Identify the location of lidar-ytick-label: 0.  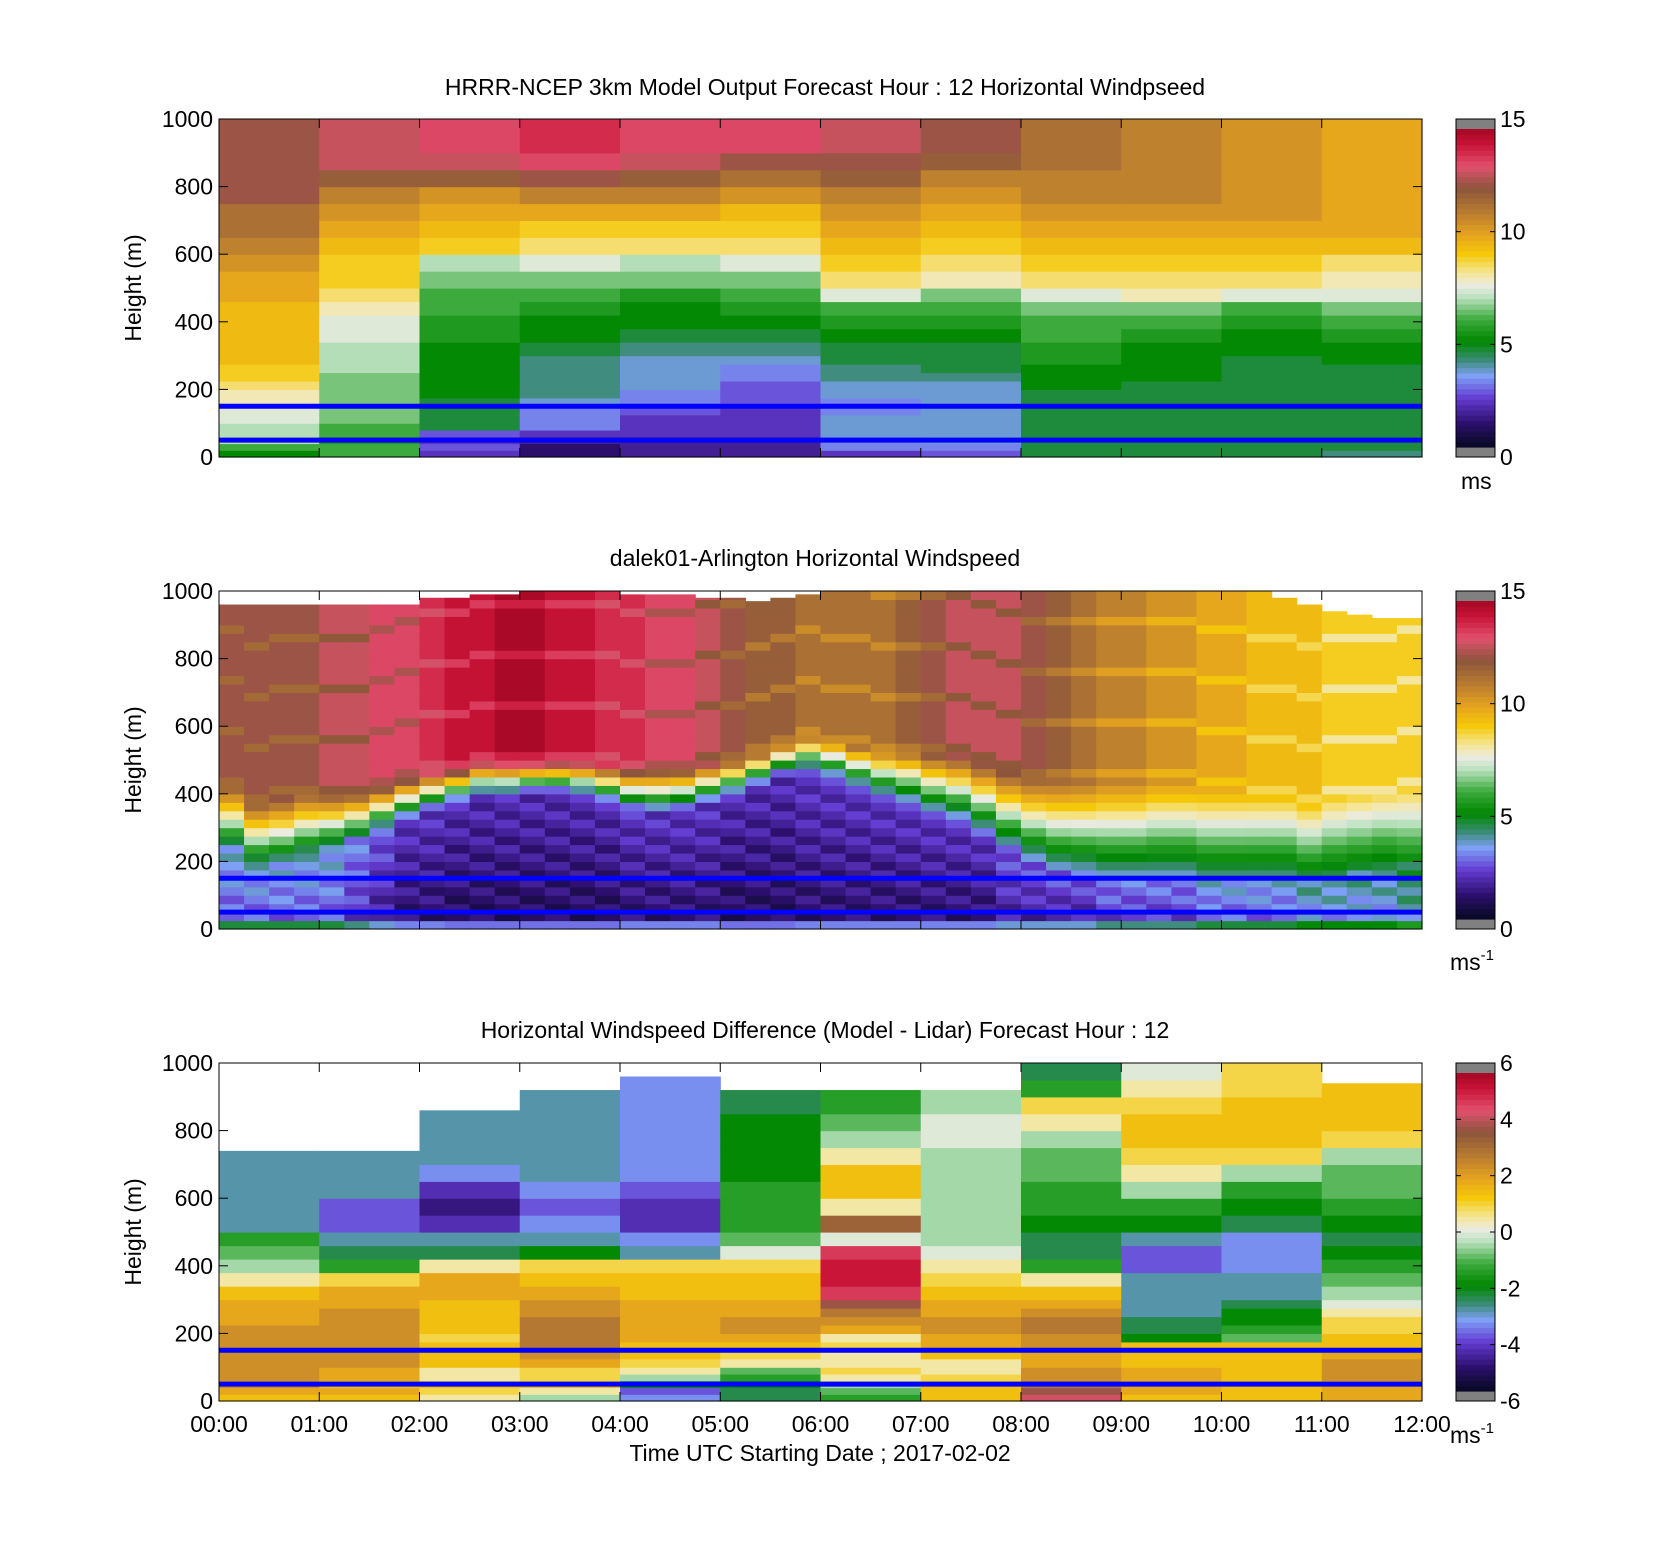
(206, 929).